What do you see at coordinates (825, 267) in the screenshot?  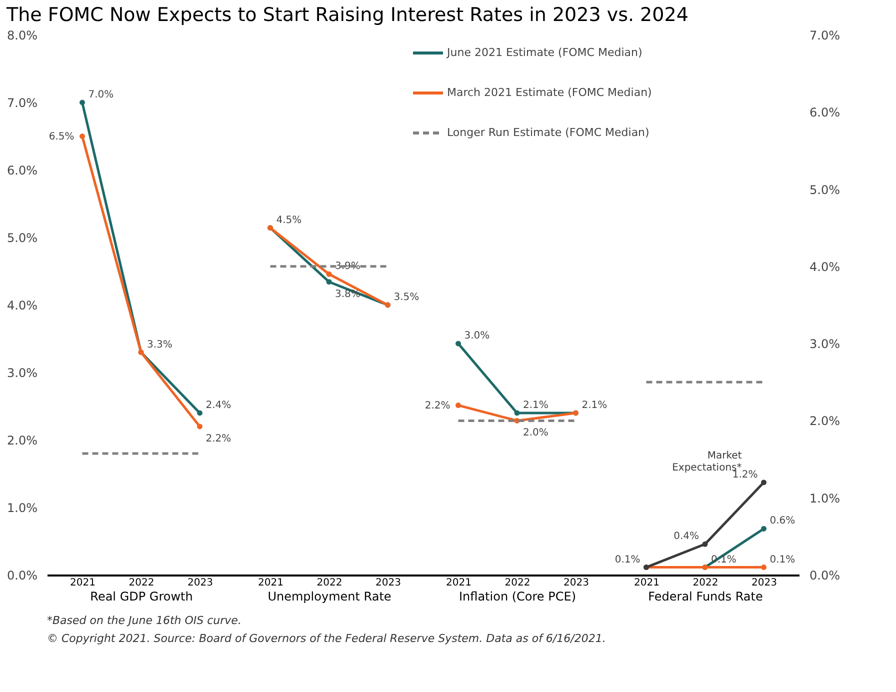 I see `y2-tick-label: 4.0%` at bounding box center [825, 267].